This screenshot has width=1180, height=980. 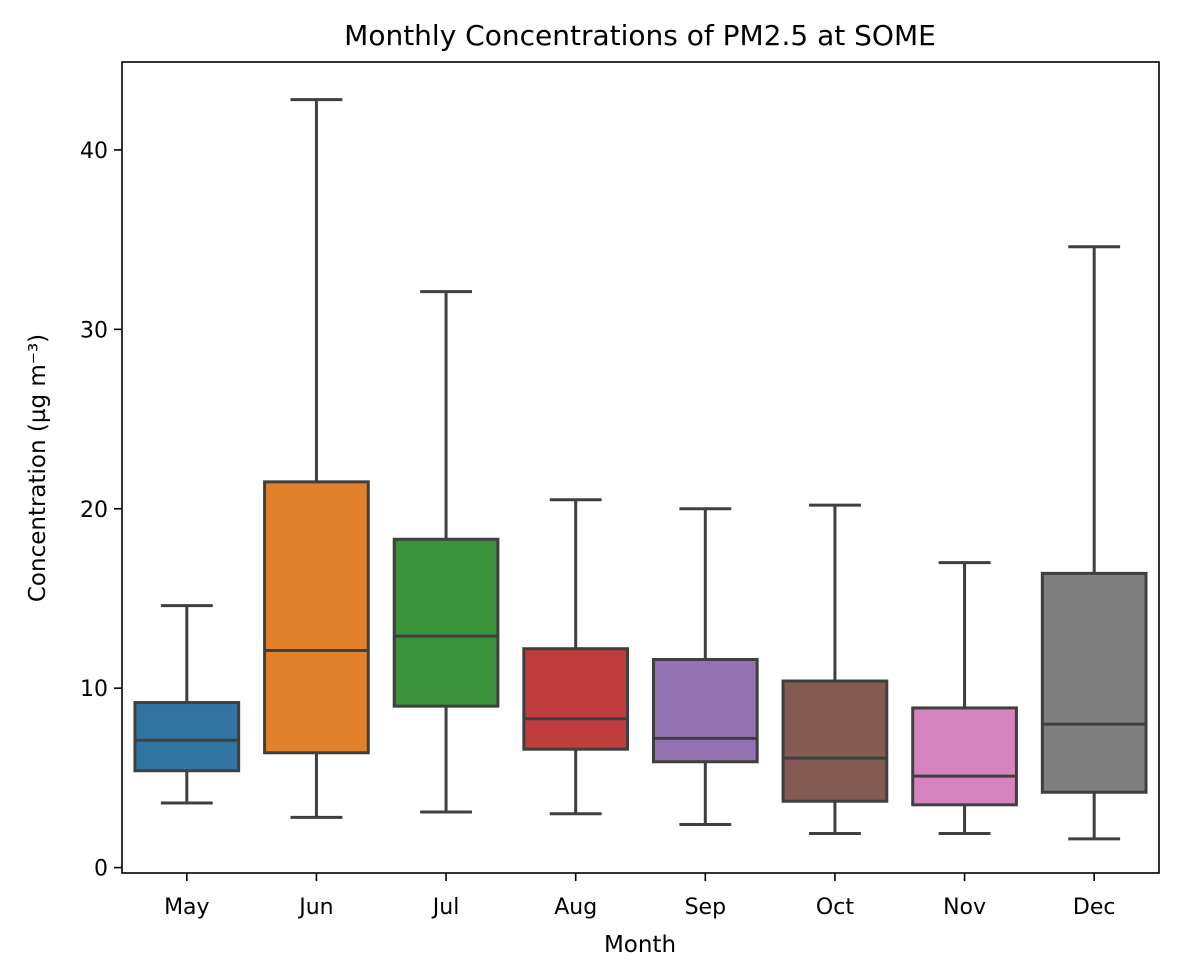 What do you see at coordinates (94, 330) in the screenshot?
I see `y-tick-label: 30` at bounding box center [94, 330].